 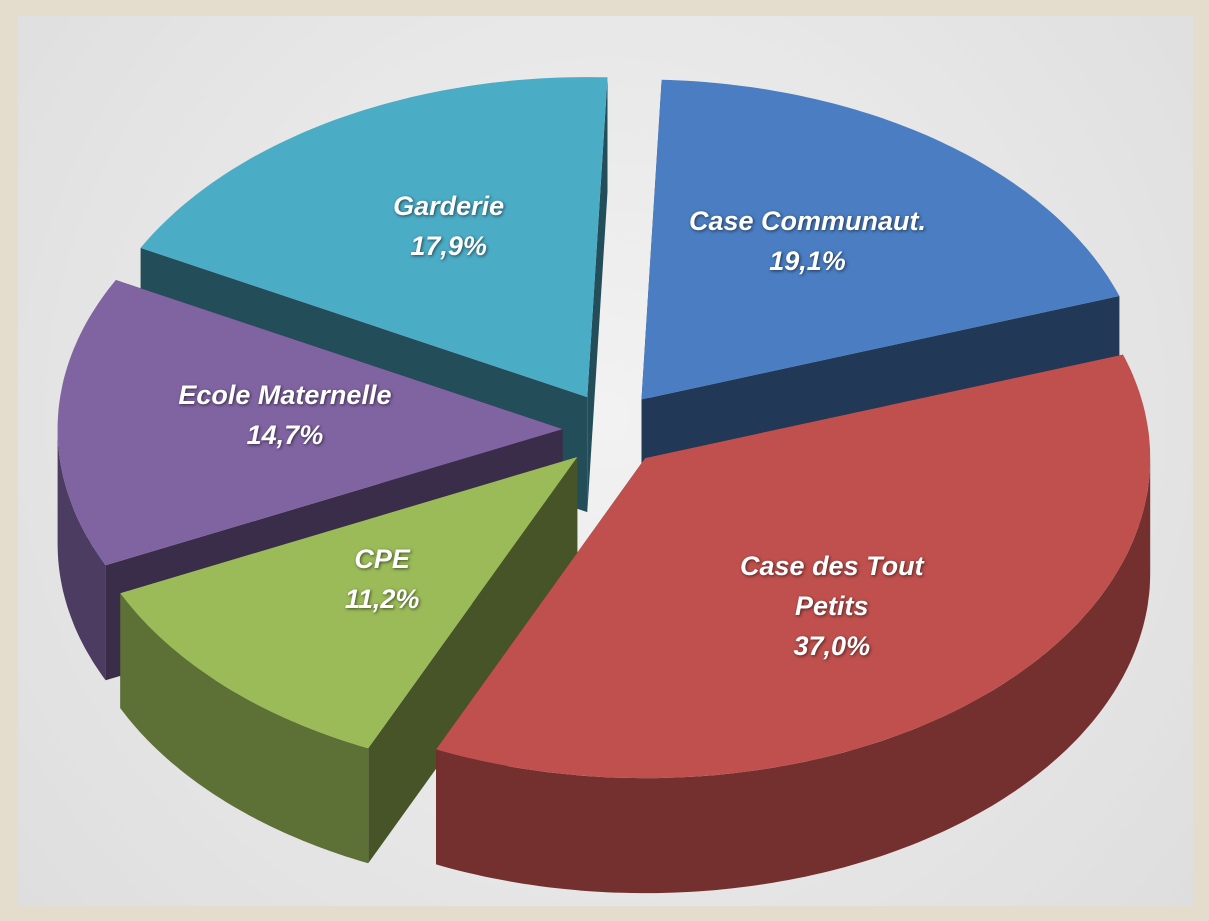 I want to click on slice-label: Case des Tout Petits 37,0%, so click(x=832, y=606).